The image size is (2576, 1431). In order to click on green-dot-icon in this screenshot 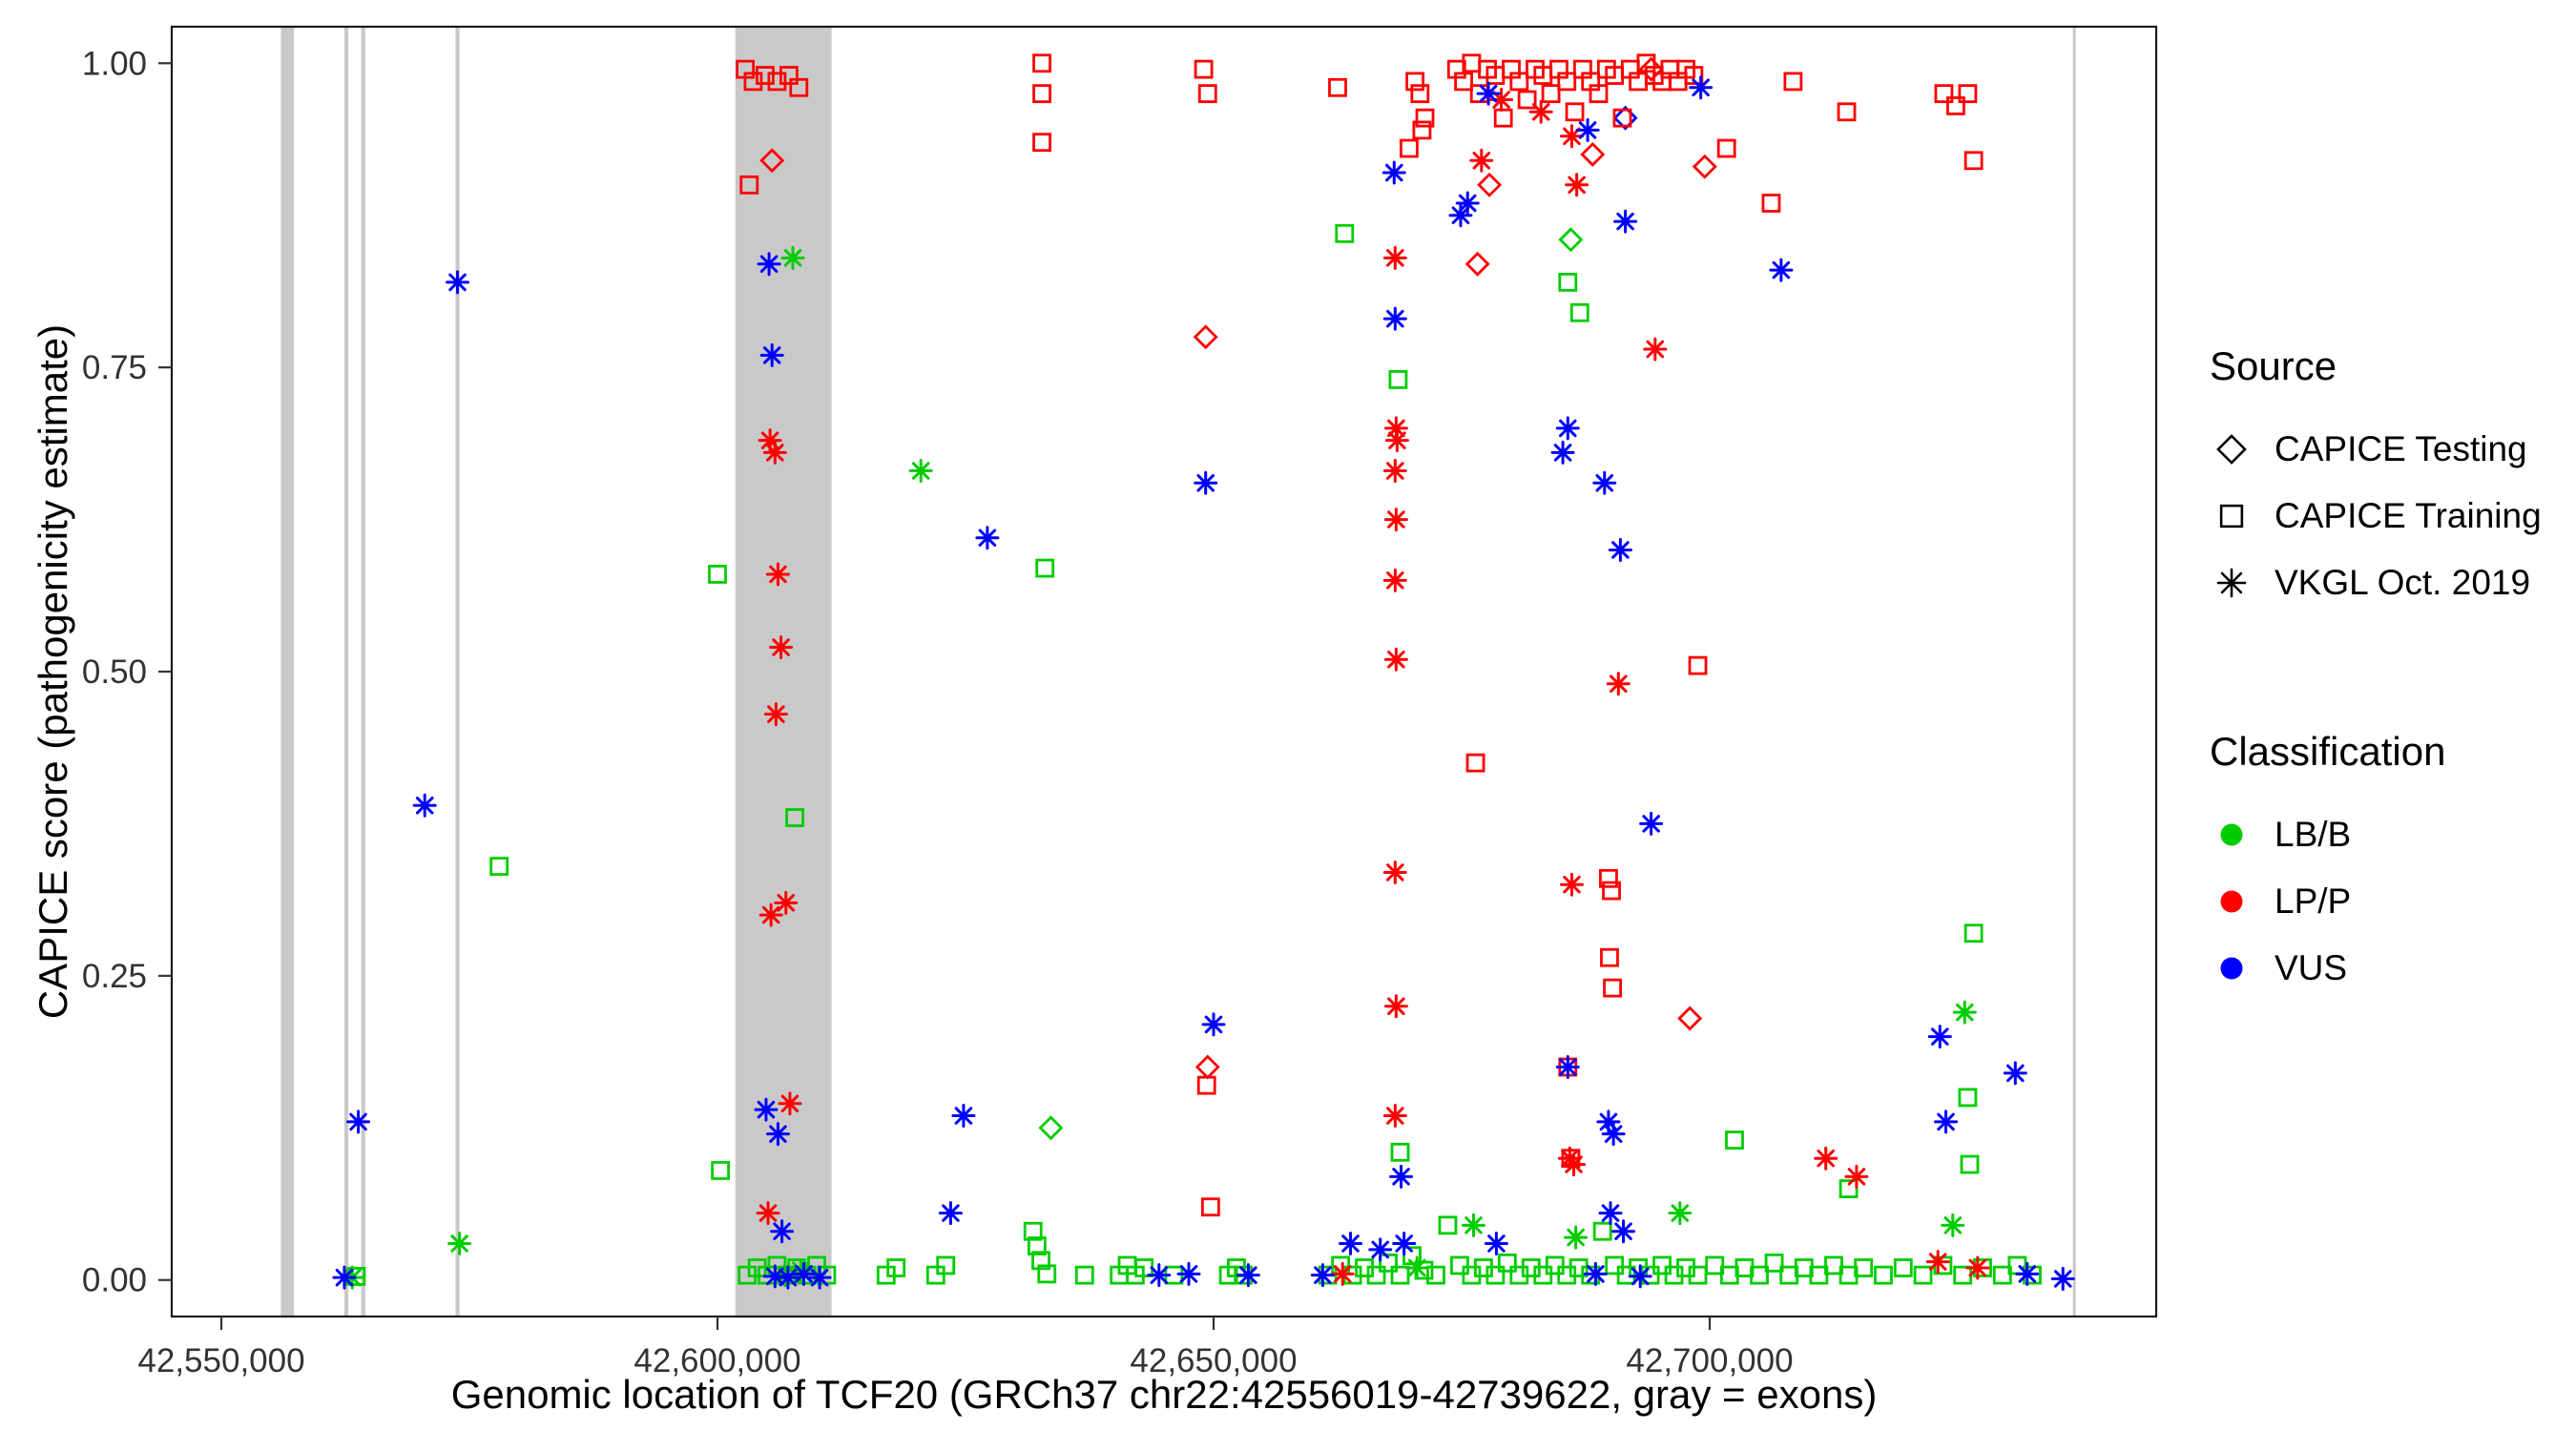, I will do `click(2231, 834)`.